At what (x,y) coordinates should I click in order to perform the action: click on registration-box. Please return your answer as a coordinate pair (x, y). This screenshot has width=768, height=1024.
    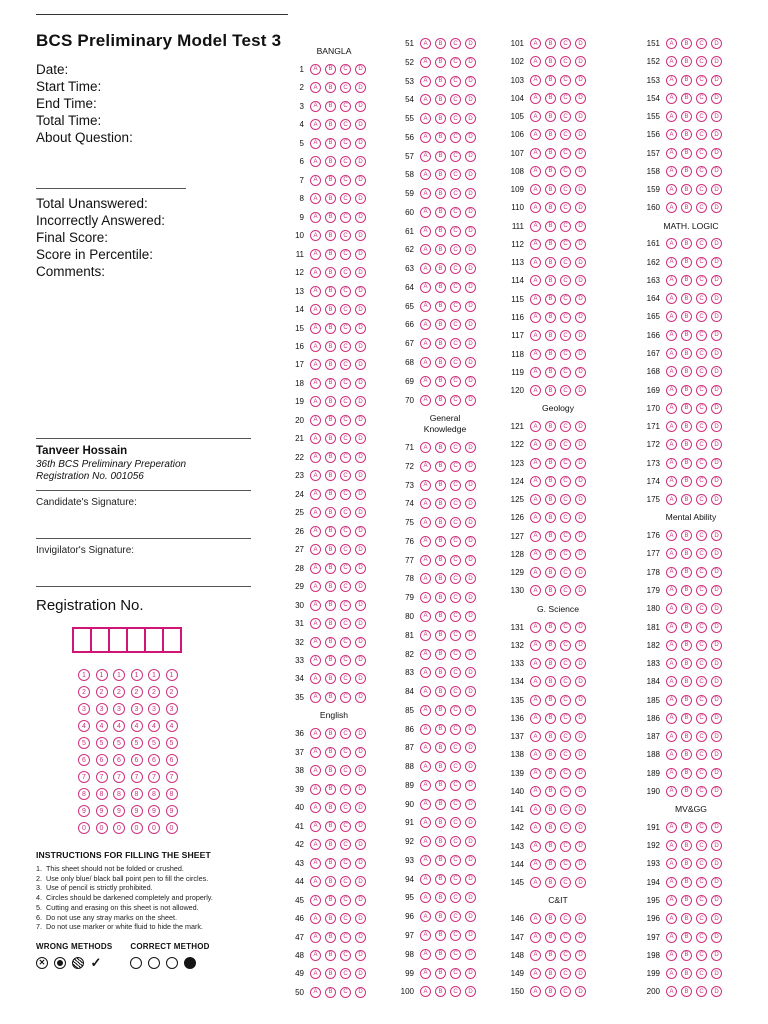
    Looking at the image, I should click on (82, 640).